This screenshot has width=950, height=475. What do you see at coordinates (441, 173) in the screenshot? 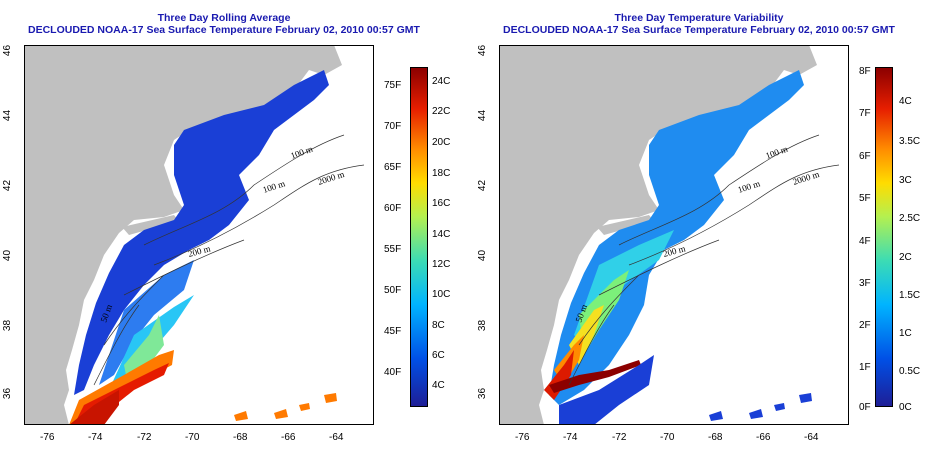
I see `colorbar-c-label: 18C` at bounding box center [441, 173].